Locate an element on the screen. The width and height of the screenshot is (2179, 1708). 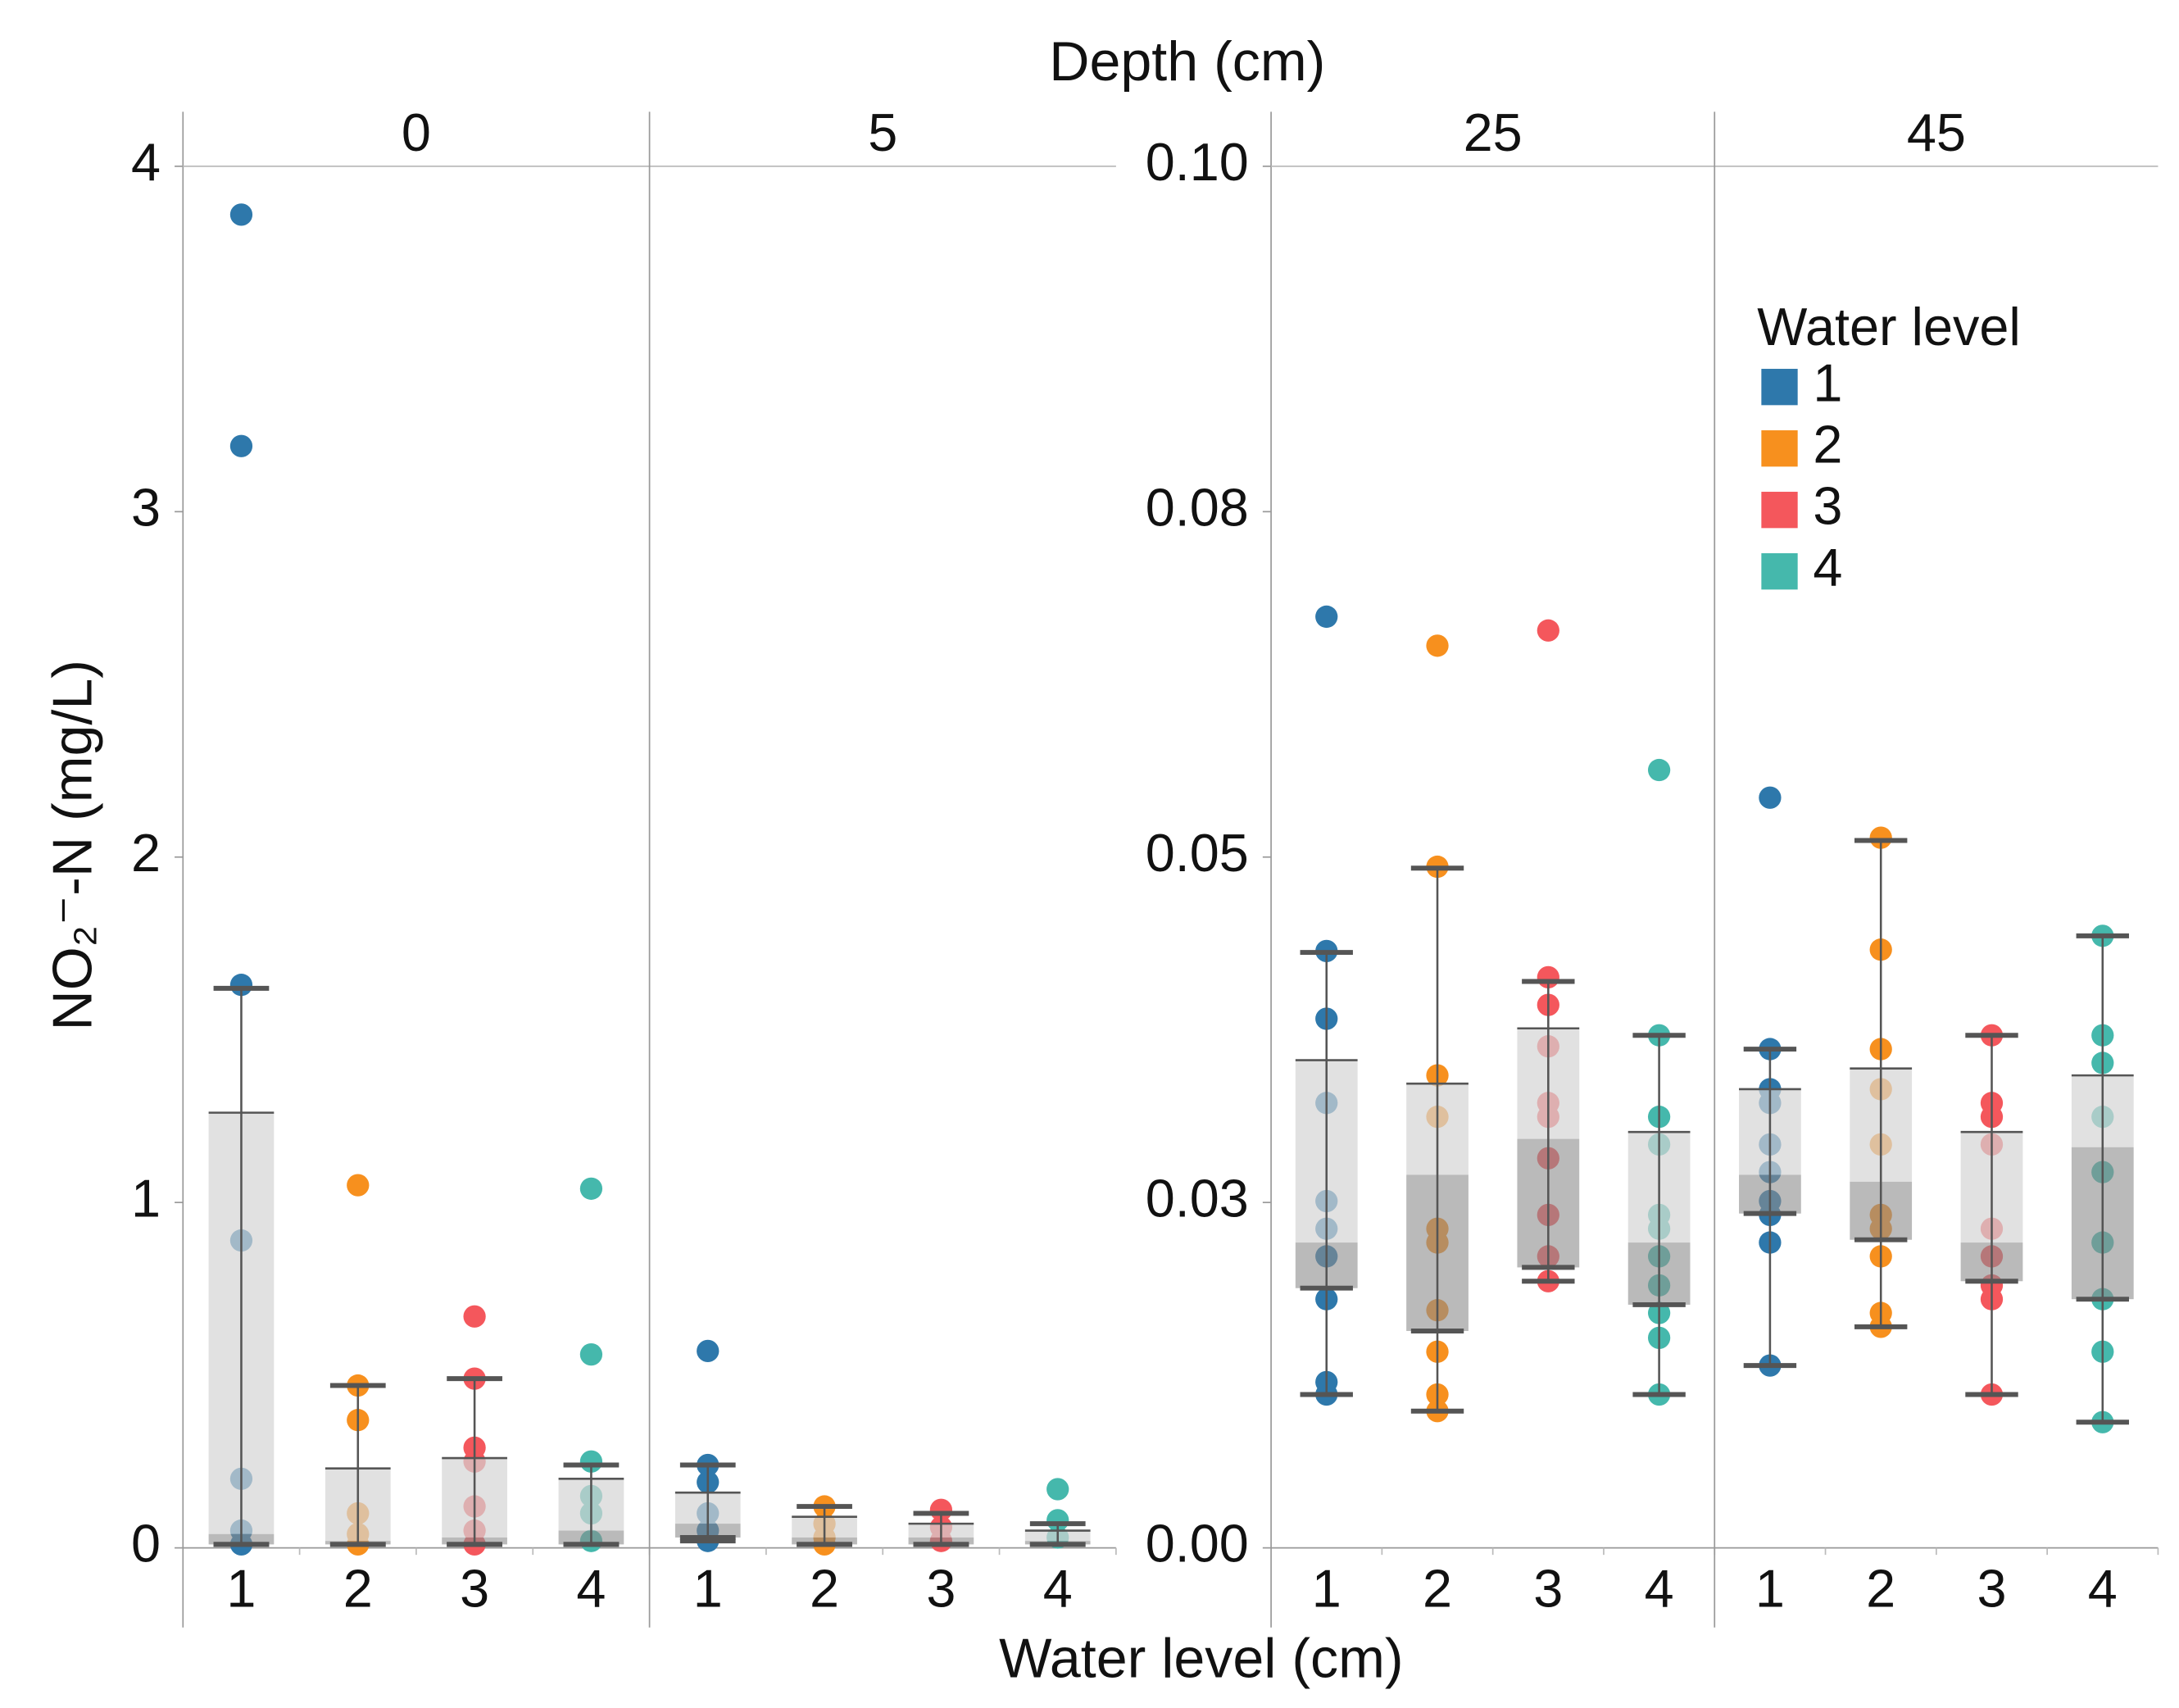
y-tick-label: 0 is located at coordinates (146, 1544).